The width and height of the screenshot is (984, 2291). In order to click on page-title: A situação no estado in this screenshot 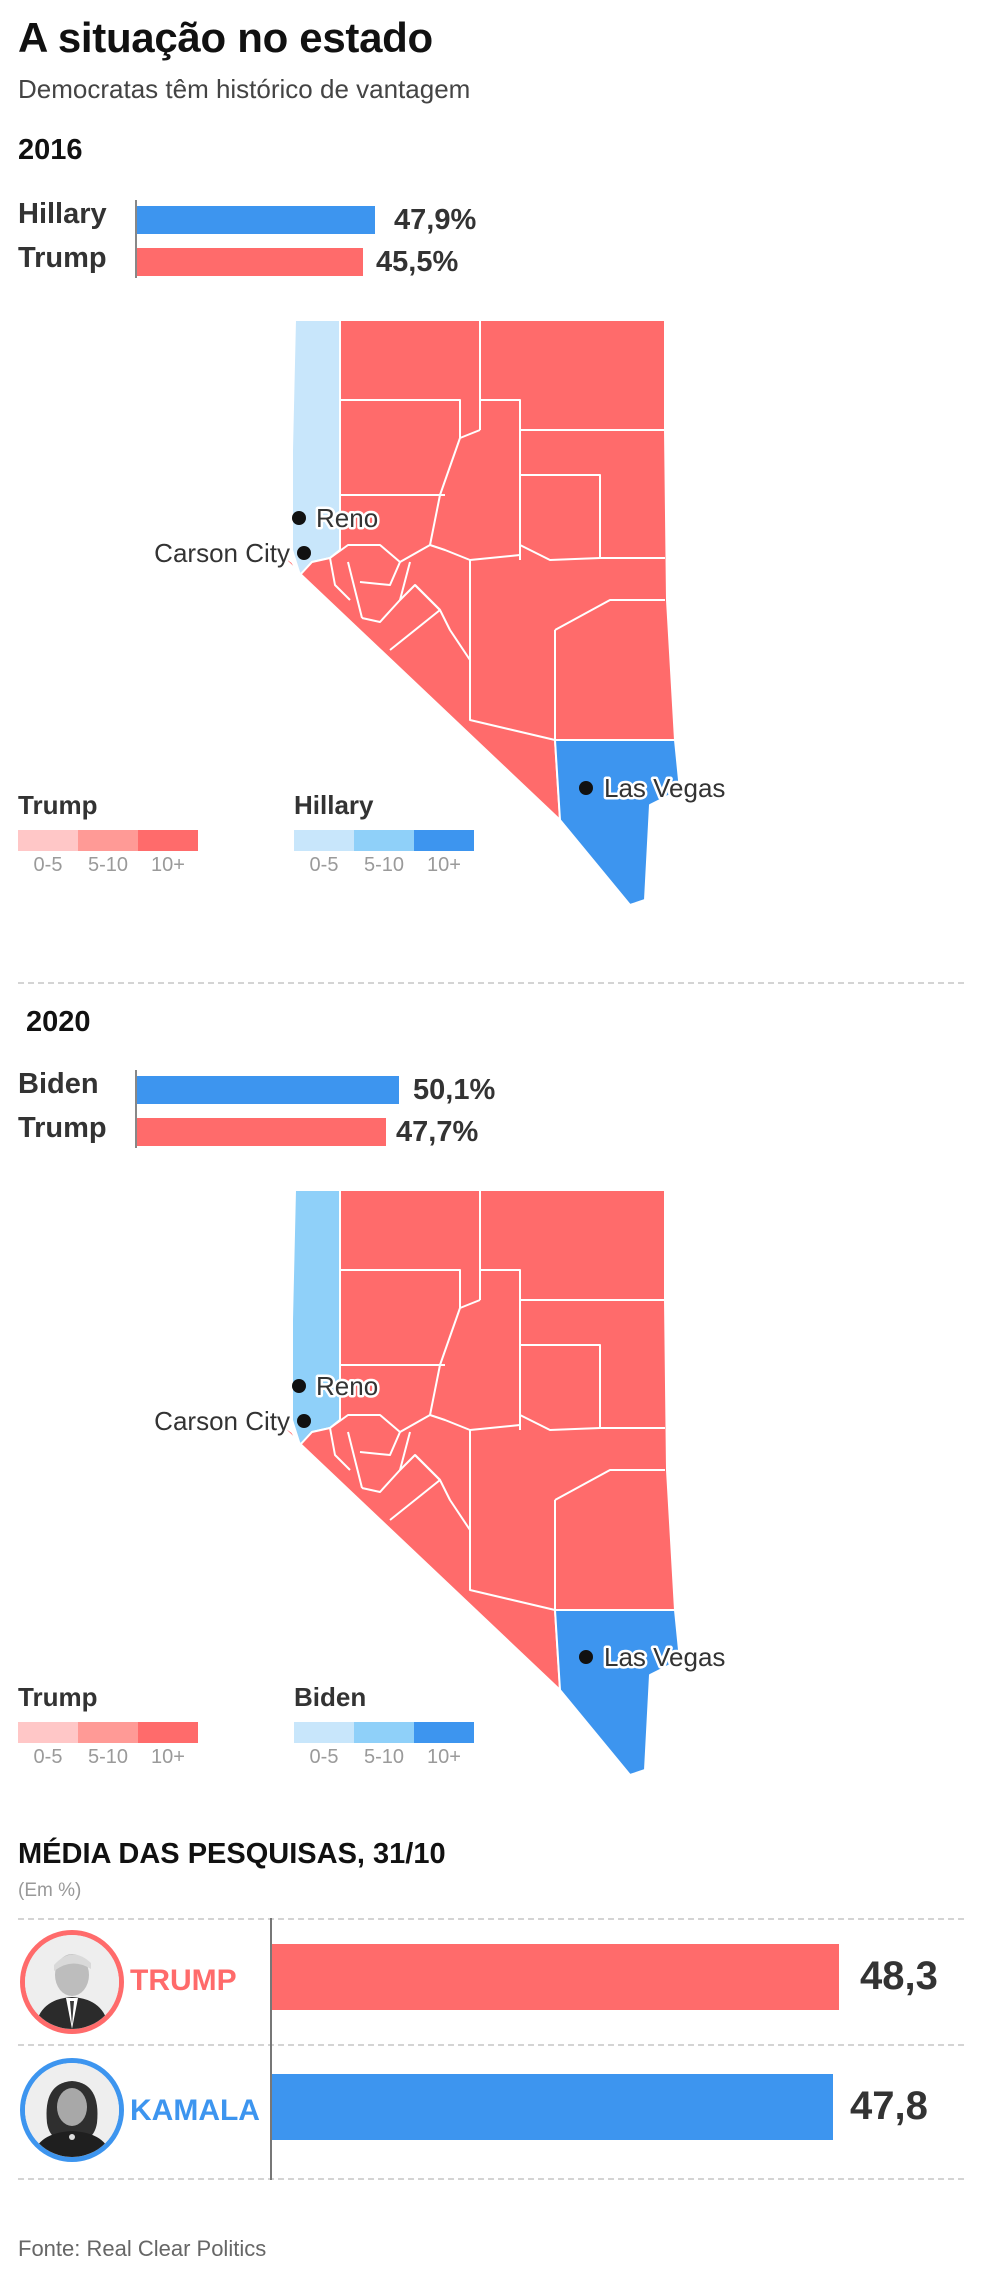, I will do `click(225, 37)`.